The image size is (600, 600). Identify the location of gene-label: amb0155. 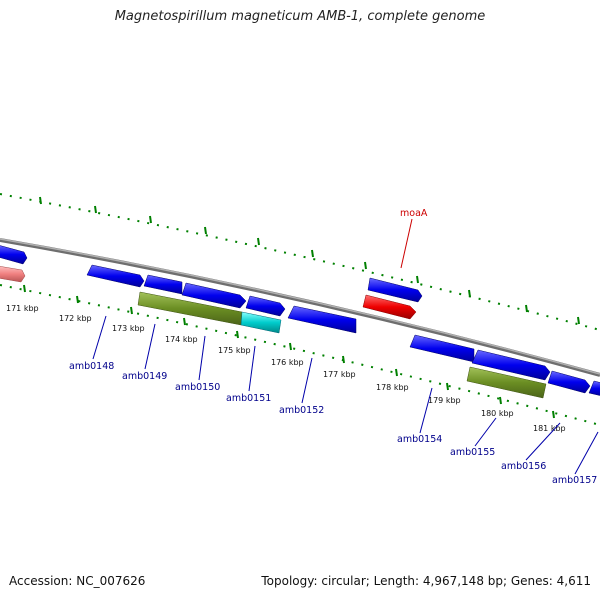
(472, 452).